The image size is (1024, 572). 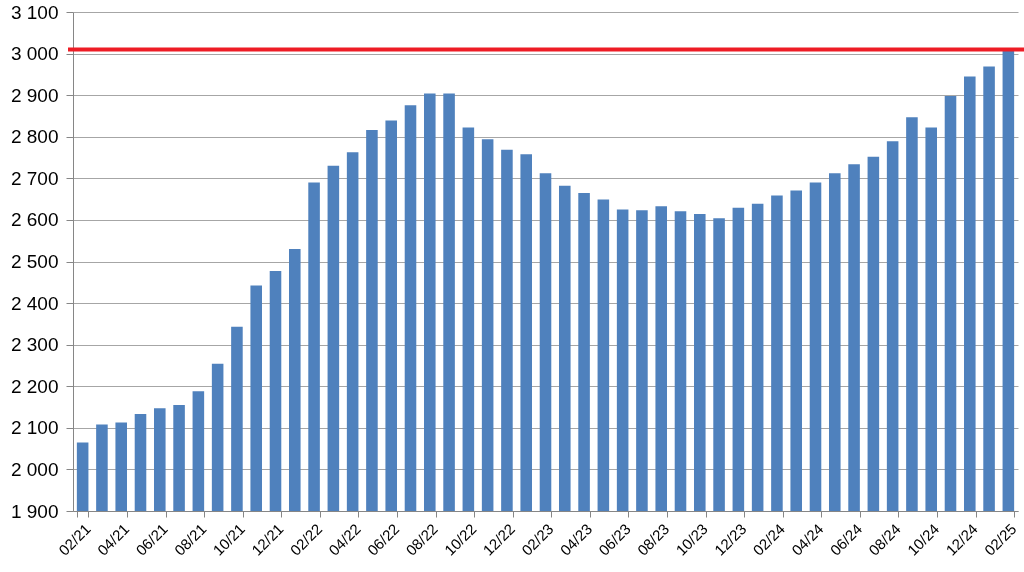 What do you see at coordinates (34, 428) in the screenshot?
I see `y-tick-label: 2 100` at bounding box center [34, 428].